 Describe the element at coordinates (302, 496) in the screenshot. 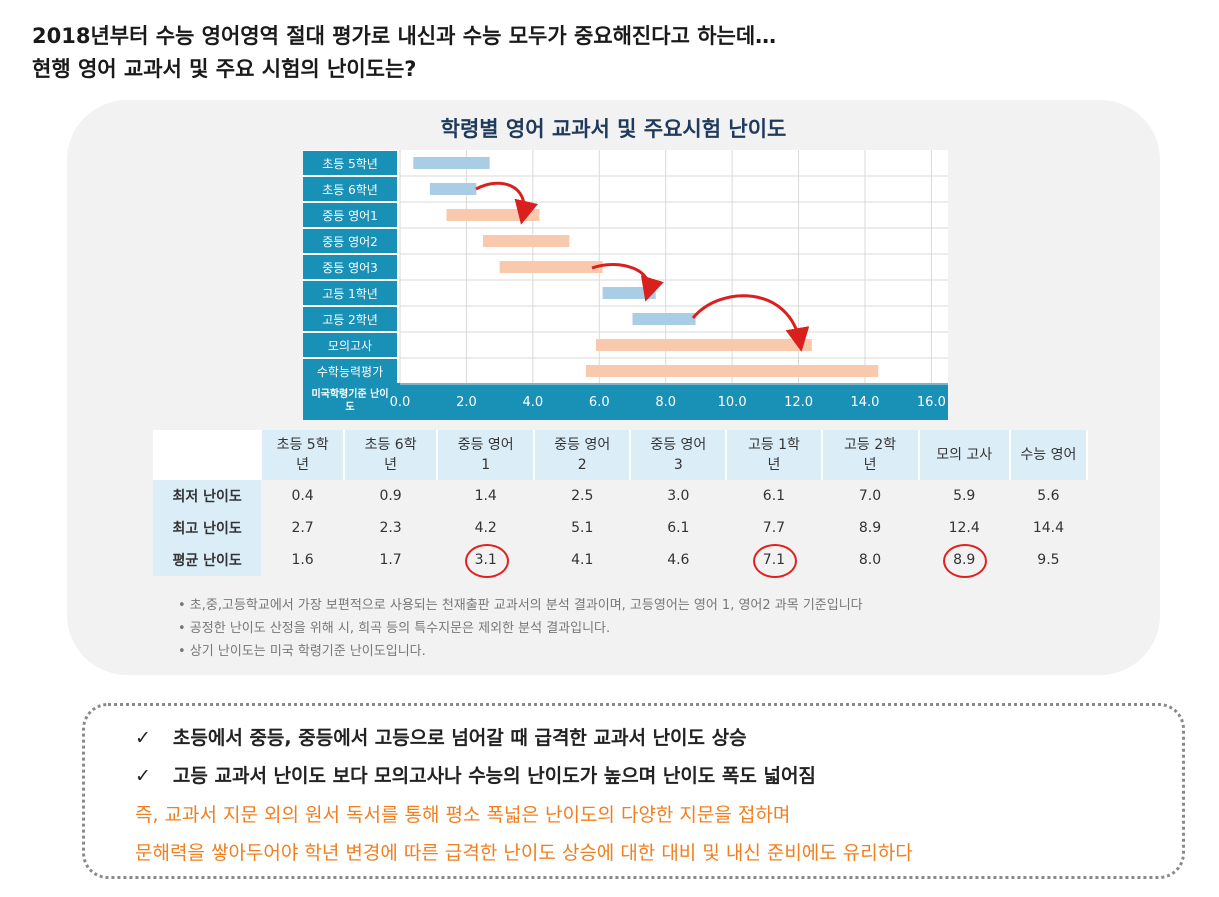

I see `cell: 0.4` at that location.